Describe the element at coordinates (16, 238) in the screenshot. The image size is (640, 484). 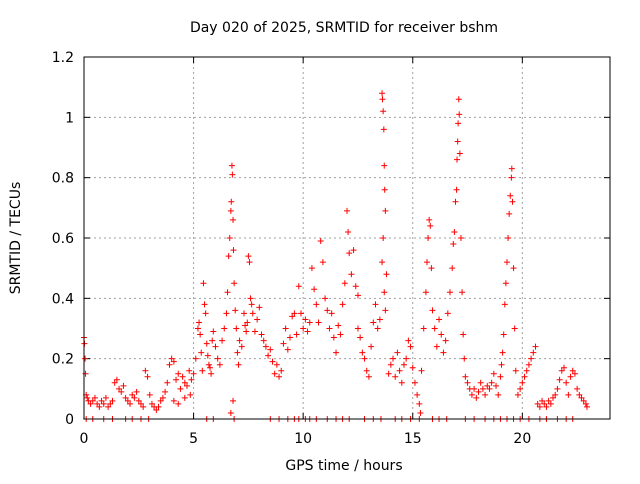
I see `y-axis-label: SRMTID / TECUs` at that location.